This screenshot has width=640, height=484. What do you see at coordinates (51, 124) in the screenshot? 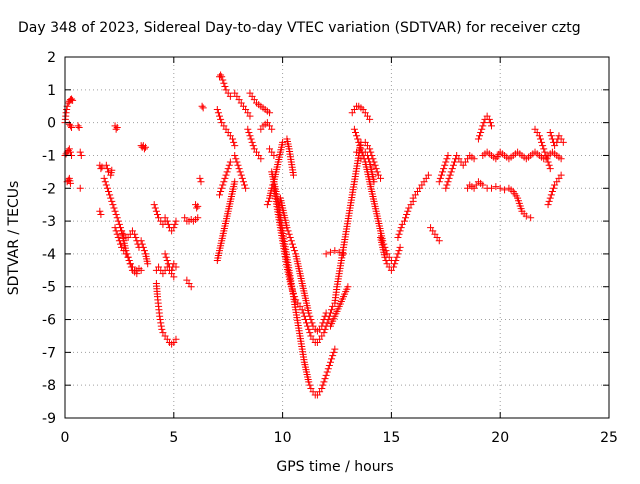
I see `y-tick-label: 0` at bounding box center [51, 124].